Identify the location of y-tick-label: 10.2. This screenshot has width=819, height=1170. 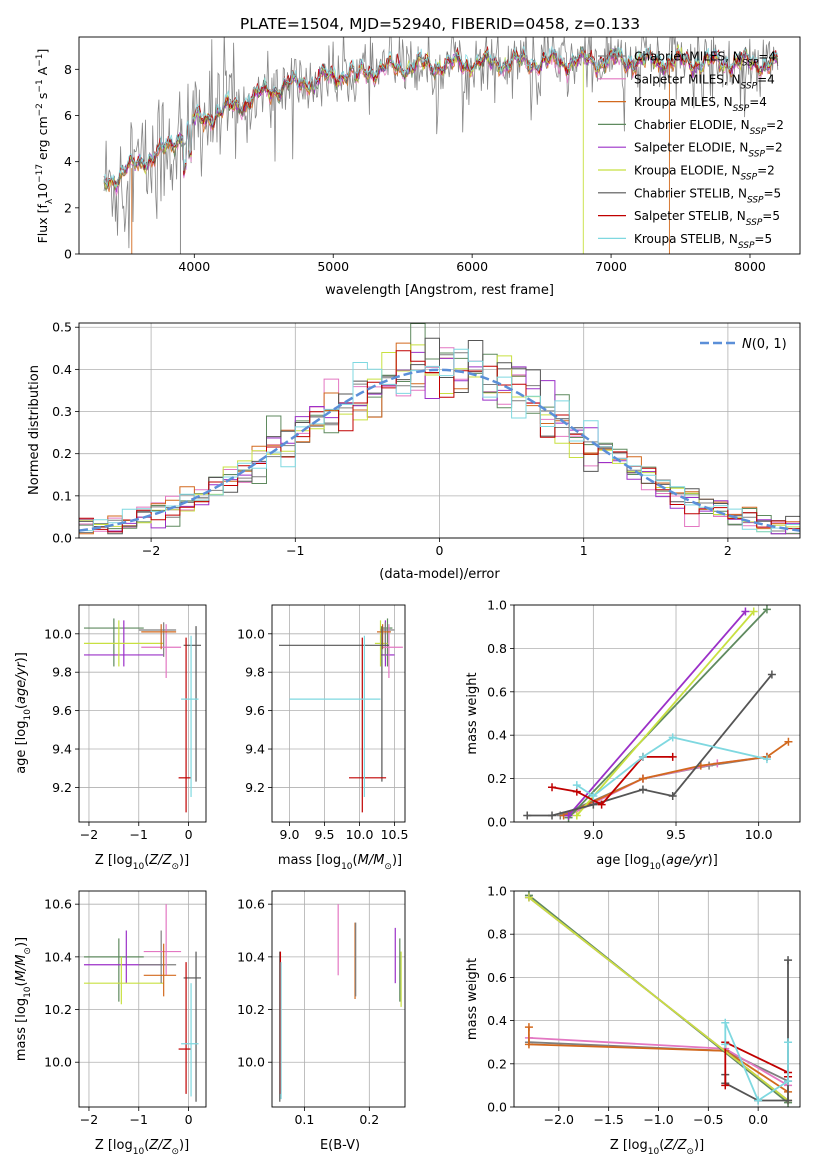
(251, 1009).